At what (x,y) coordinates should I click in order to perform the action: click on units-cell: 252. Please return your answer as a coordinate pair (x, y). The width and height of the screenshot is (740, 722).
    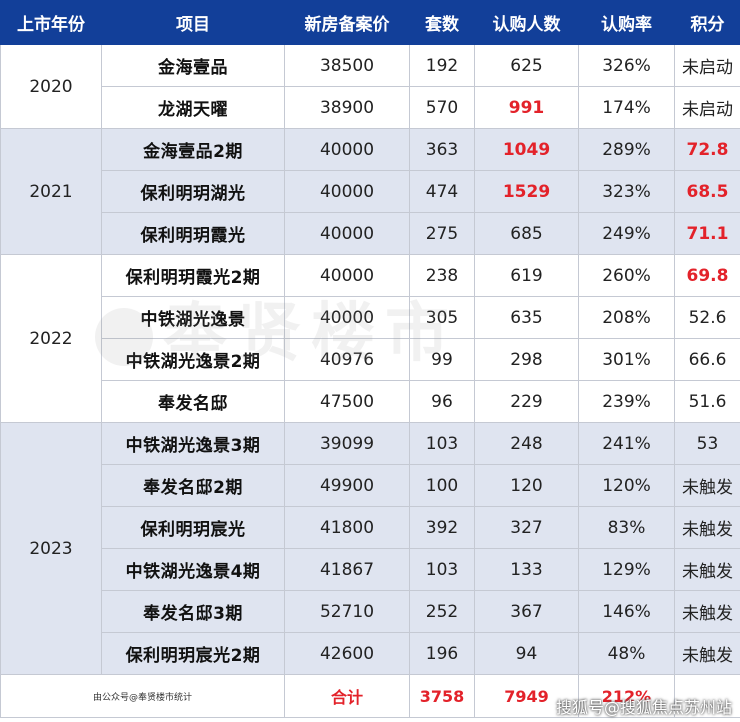
    Looking at the image, I should click on (442, 611).